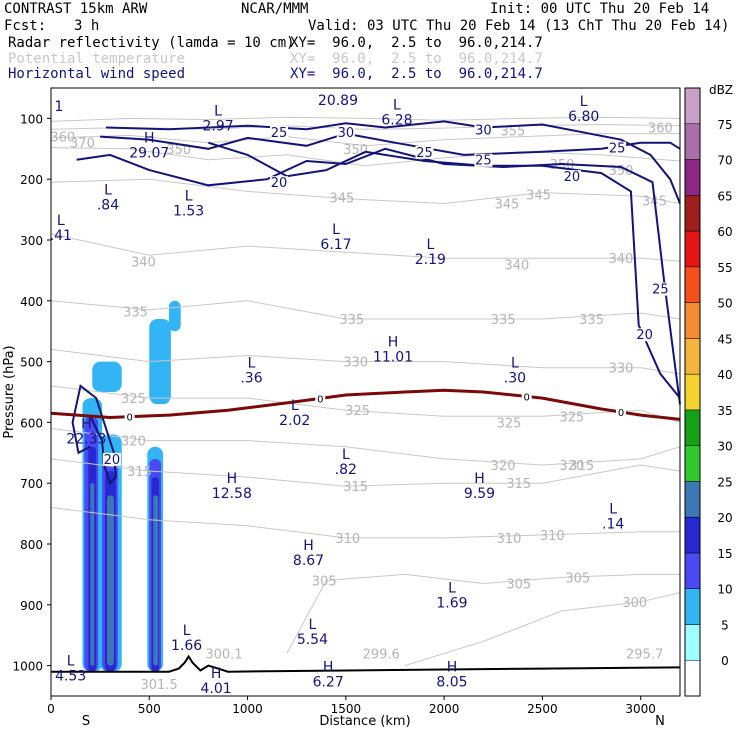 This screenshot has height=740, width=740. I want to click on y-tick-label: 900, so click(31, 606).